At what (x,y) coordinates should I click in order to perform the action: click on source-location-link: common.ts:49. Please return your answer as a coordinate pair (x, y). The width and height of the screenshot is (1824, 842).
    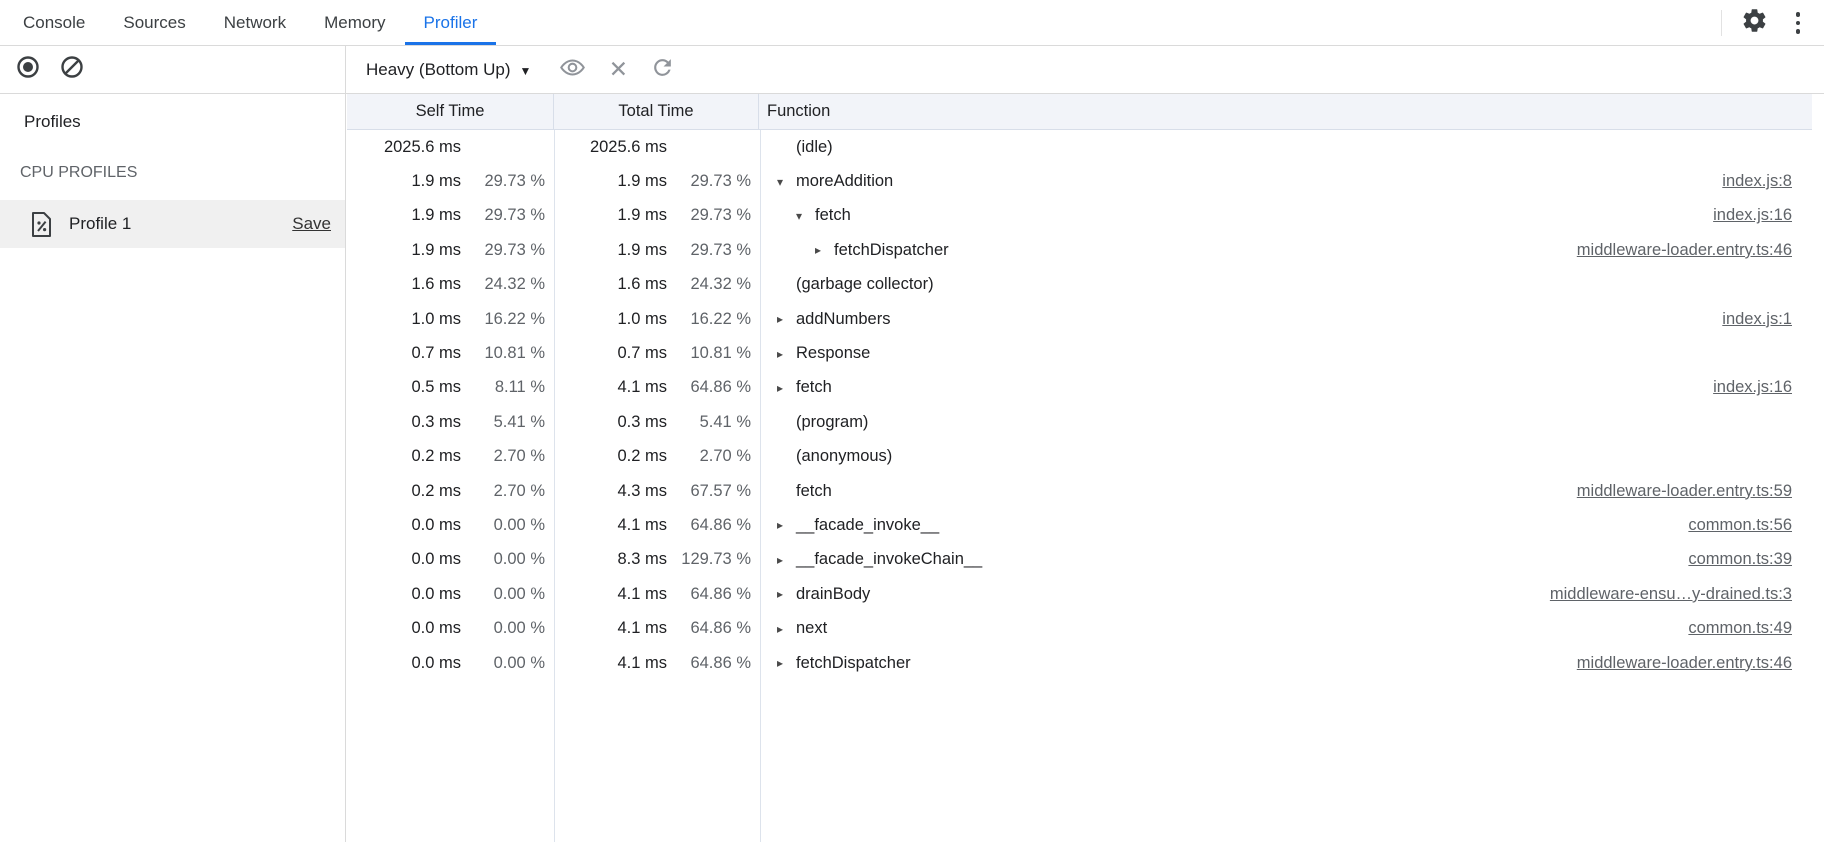
    Looking at the image, I should click on (1740, 628).